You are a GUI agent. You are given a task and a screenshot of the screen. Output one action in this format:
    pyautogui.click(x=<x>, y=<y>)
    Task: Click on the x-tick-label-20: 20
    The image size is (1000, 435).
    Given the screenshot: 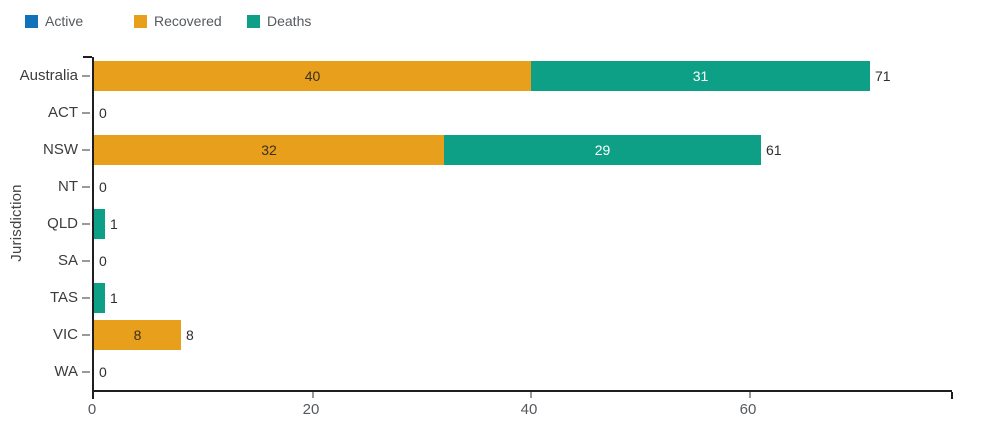 What is the action you would take?
    pyautogui.click(x=311, y=409)
    